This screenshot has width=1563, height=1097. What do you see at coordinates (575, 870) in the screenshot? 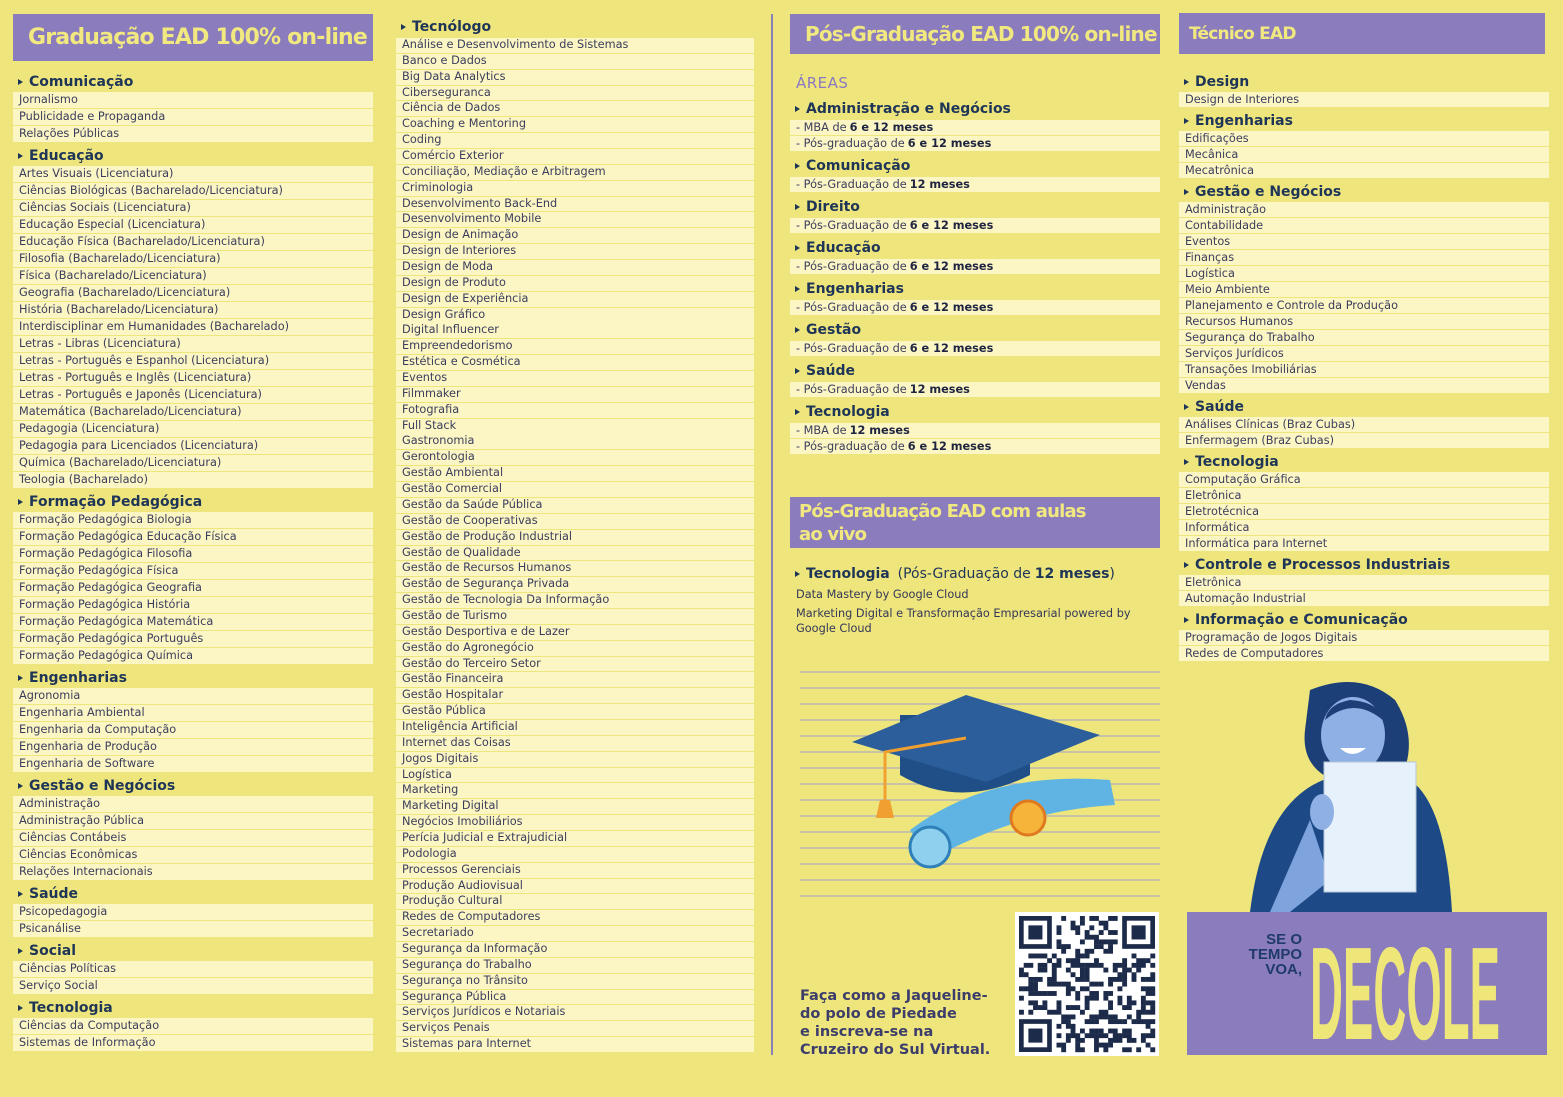
I see `course: Processos Gerenciais` at bounding box center [575, 870].